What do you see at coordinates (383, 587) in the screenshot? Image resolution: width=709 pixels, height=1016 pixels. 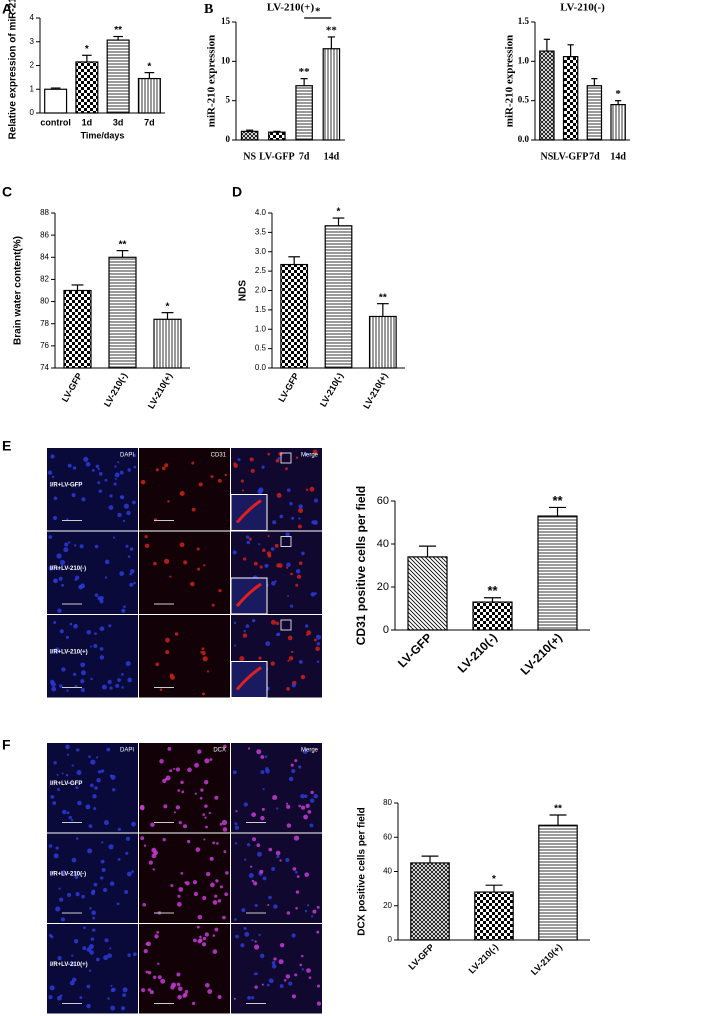 I see `y-tick-label: 20` at bounding box center [383, 587].